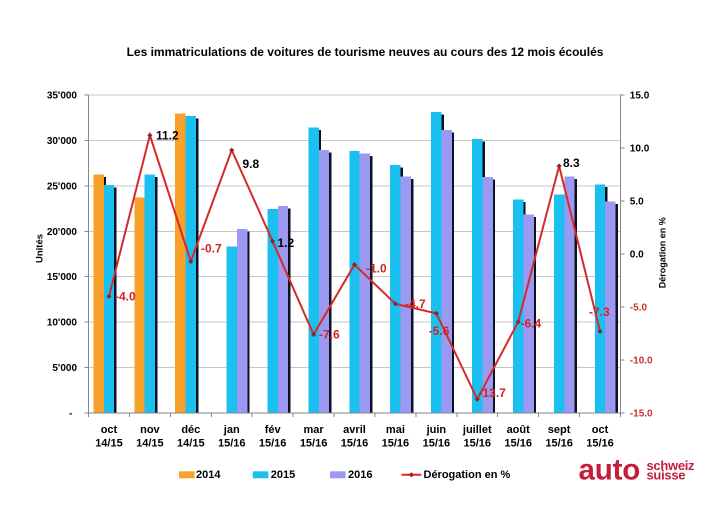  What do you see at coordinates (150, 430) in the screenshot?
I see `svg-text: nov` at bounding box center [150, 430].